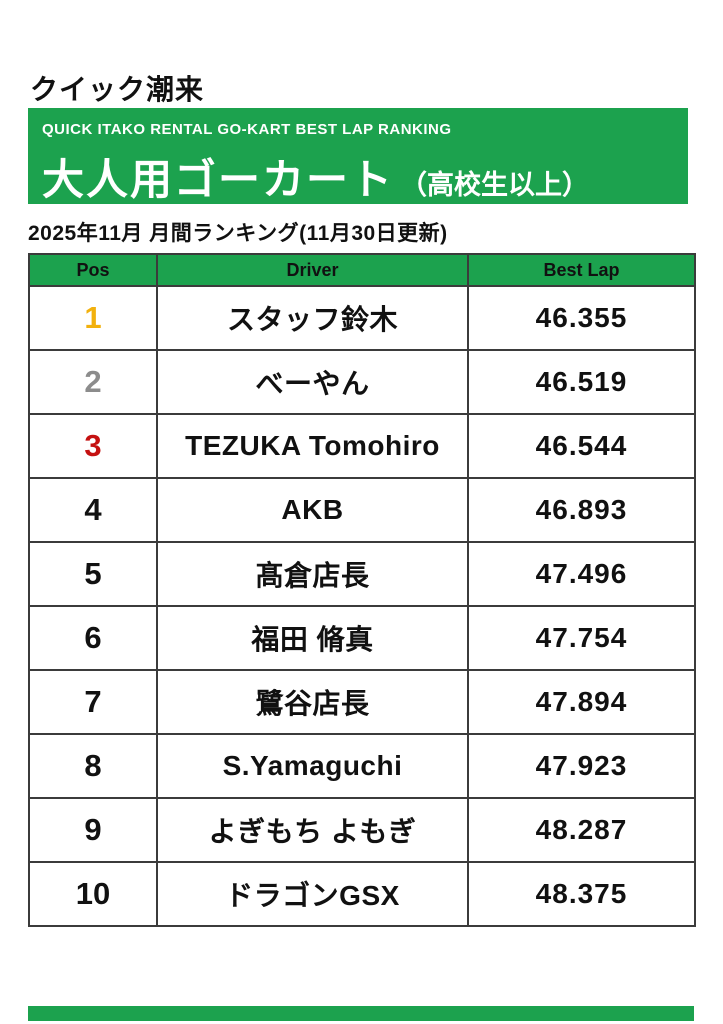 This screenshot has height=1024, width=723. I want to click on lap-cell: 46.893, so click(581, 510).